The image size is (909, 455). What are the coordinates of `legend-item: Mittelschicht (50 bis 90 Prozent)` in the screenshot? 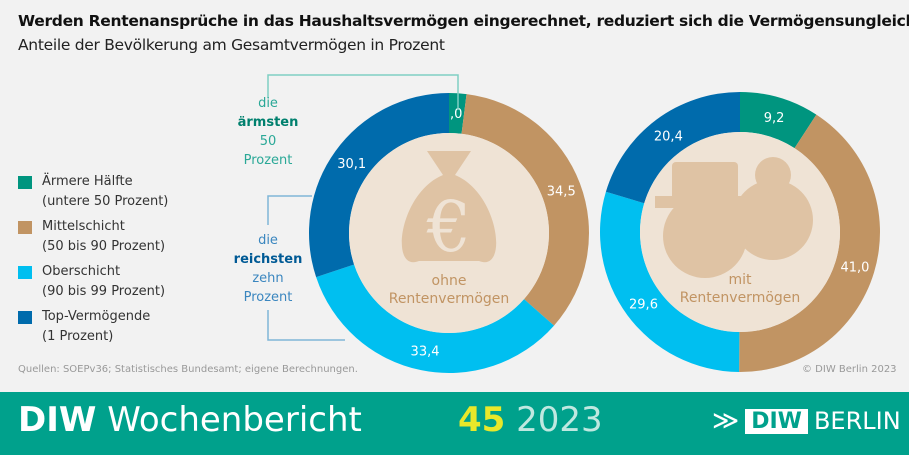 It's located at (93, 237).